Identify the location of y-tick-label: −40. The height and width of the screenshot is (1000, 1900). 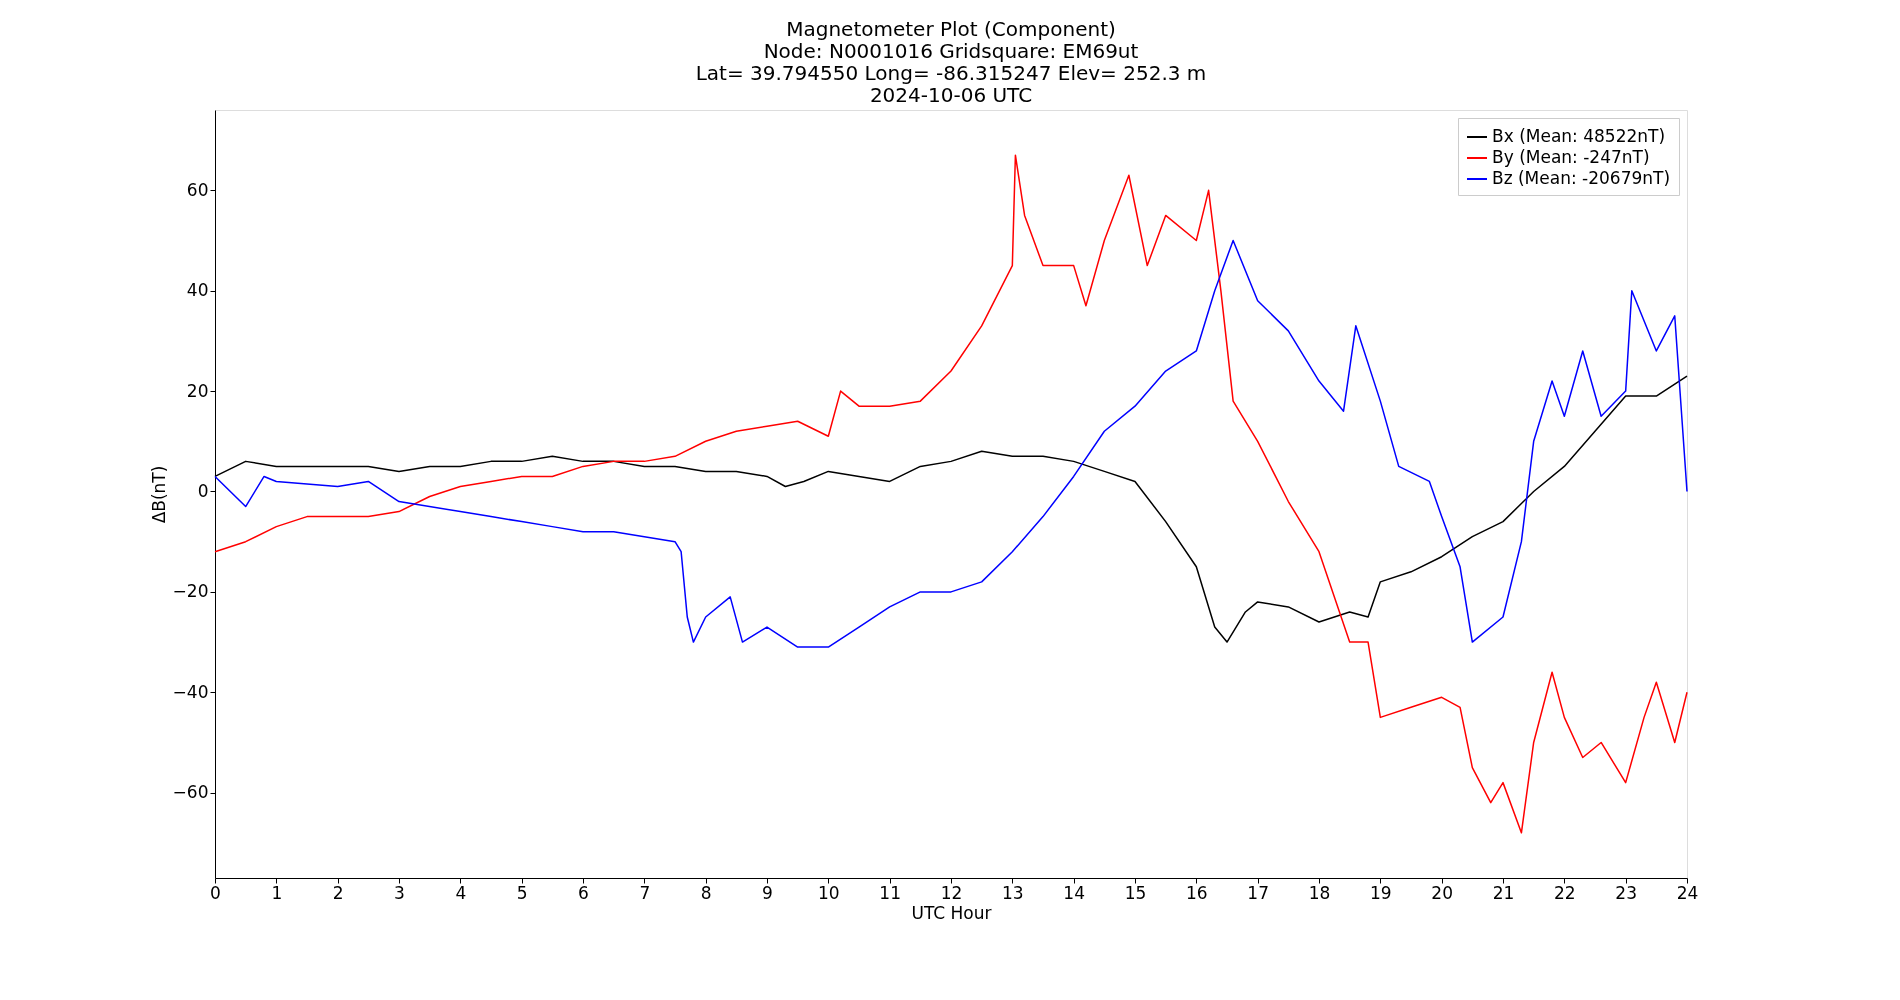
(190, 691).